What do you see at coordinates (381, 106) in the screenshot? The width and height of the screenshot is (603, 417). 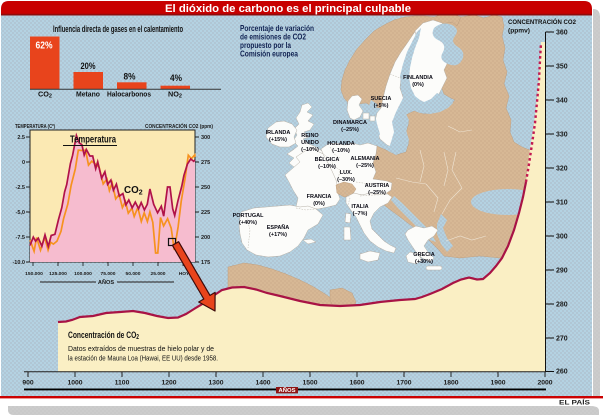 I see `svg-text: (+5%)` at bounding box center [381, 106].